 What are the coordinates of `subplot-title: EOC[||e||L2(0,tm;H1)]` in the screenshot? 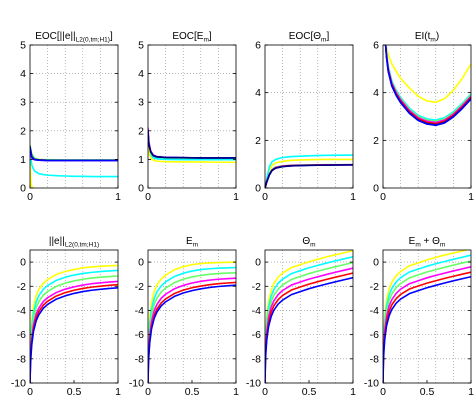 It's located at (74, 37).